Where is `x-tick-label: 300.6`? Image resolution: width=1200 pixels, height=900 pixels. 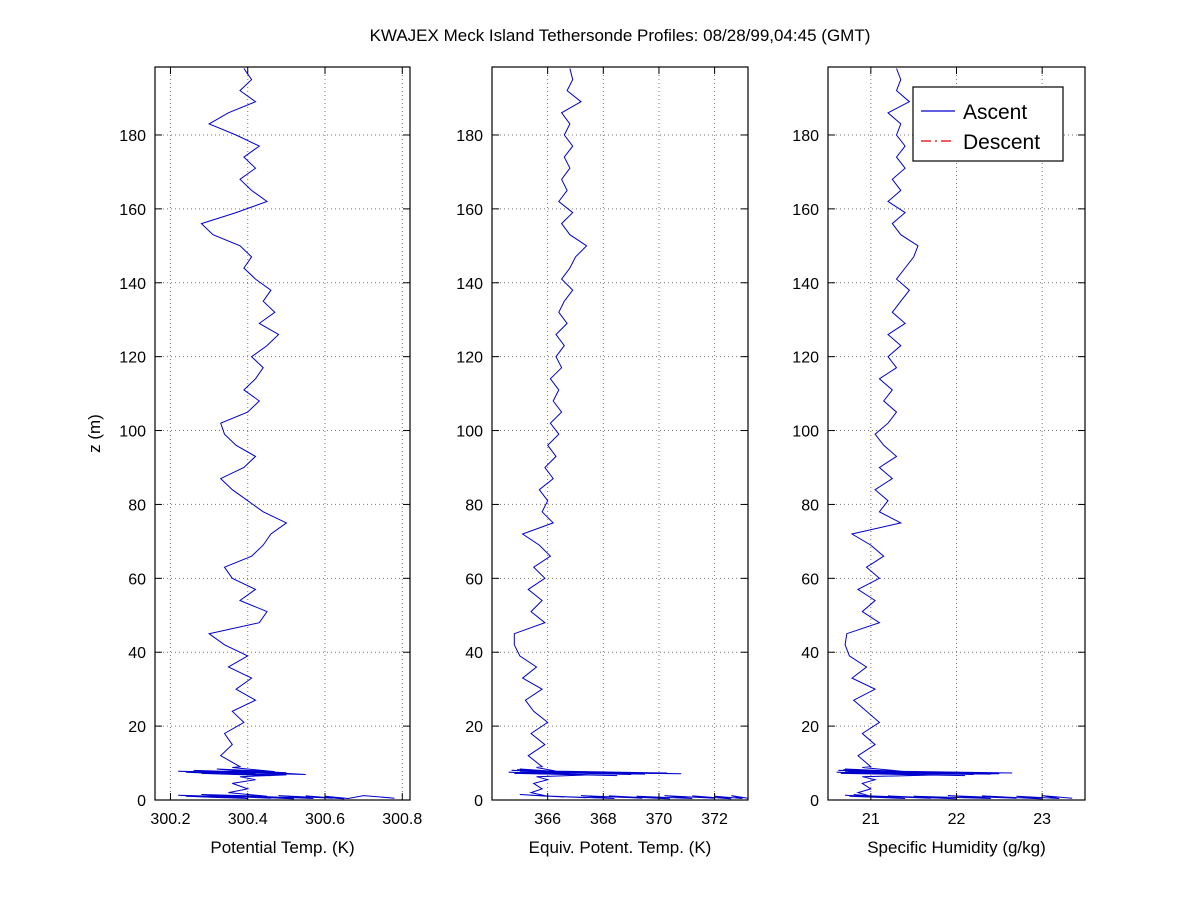
x-tick-label: 300.6 is located at coordinates (325, 819).